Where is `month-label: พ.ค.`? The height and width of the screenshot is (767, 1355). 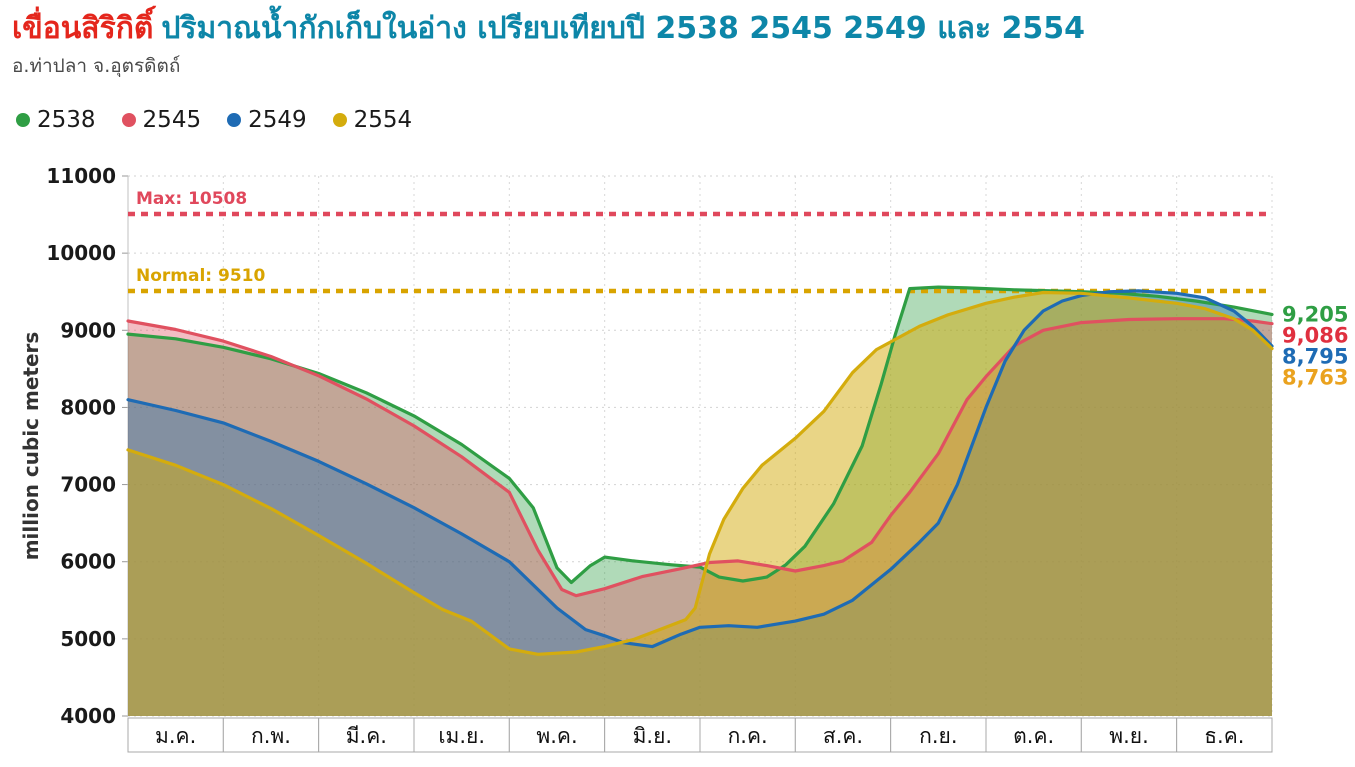 month-label: พ.ค. is located at coordinates (556, 736).